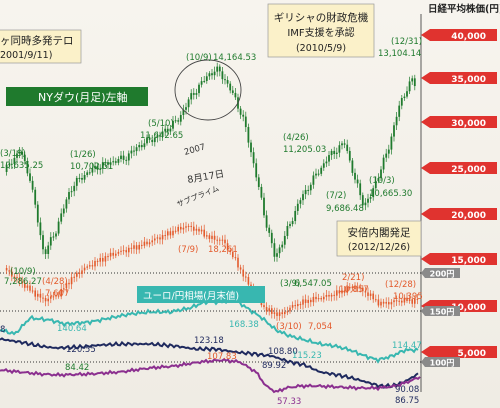  Describe the element at coordinates (468, 124) in the screenshot. I see `right-tick-label: 30,000` at that location.